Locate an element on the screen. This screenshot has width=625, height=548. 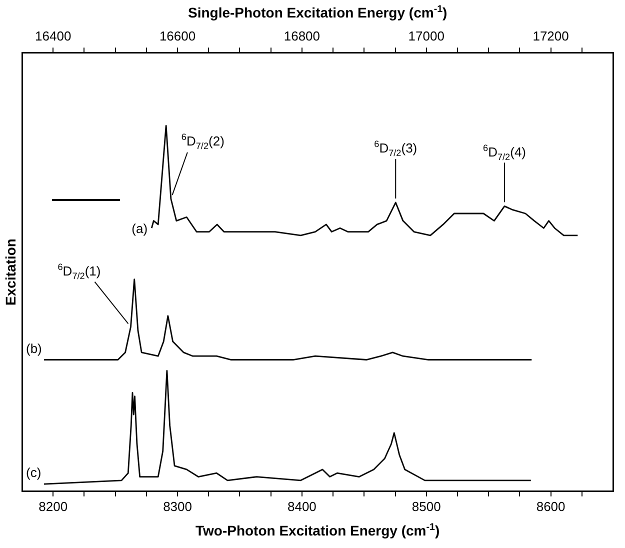
x2-tick-label: 16400 is located at coordinates (53, 36).